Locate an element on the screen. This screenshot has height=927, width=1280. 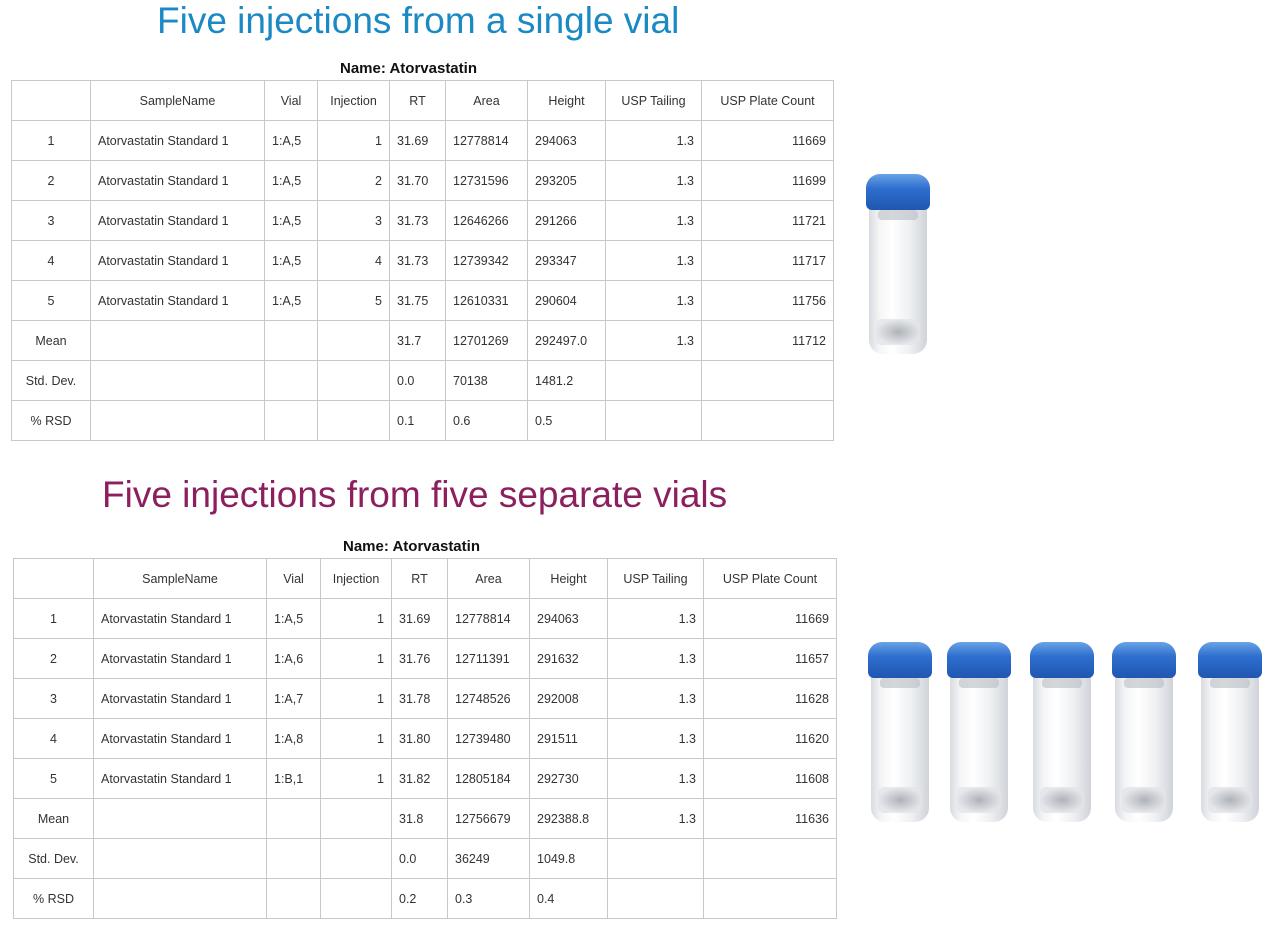
column-header-usp-tailing: USP Tailing is located at coordinates (653, 100).